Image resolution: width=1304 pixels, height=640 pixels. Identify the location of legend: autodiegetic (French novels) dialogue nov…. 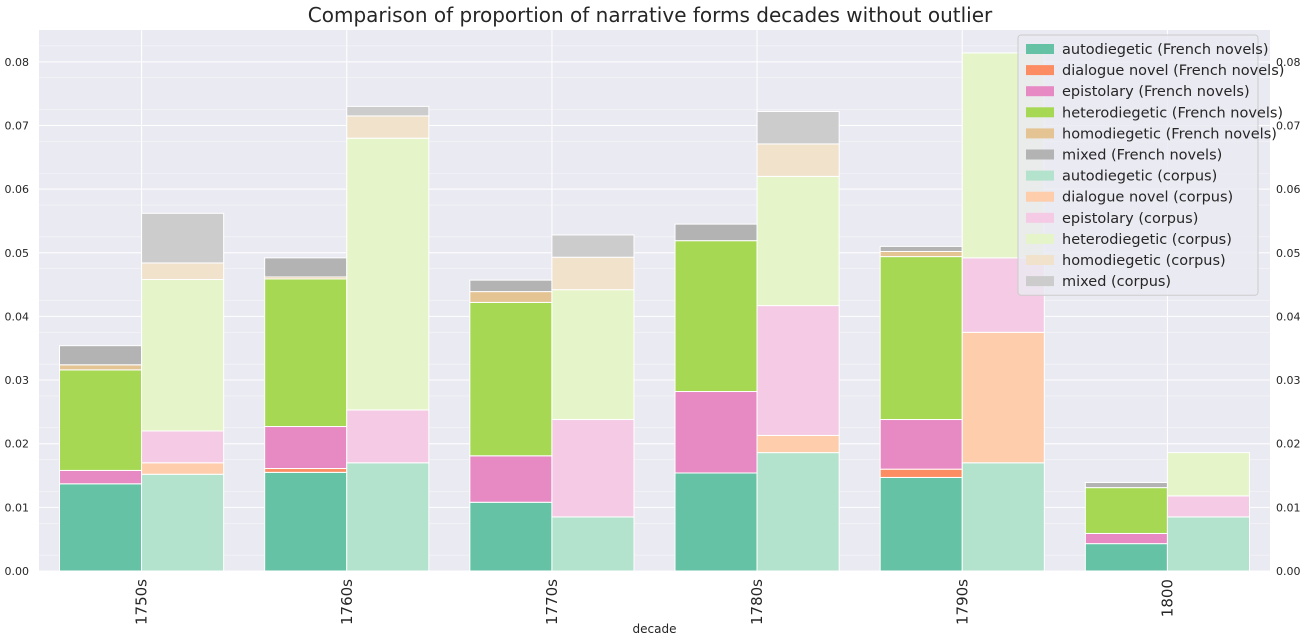
(1150, 165).